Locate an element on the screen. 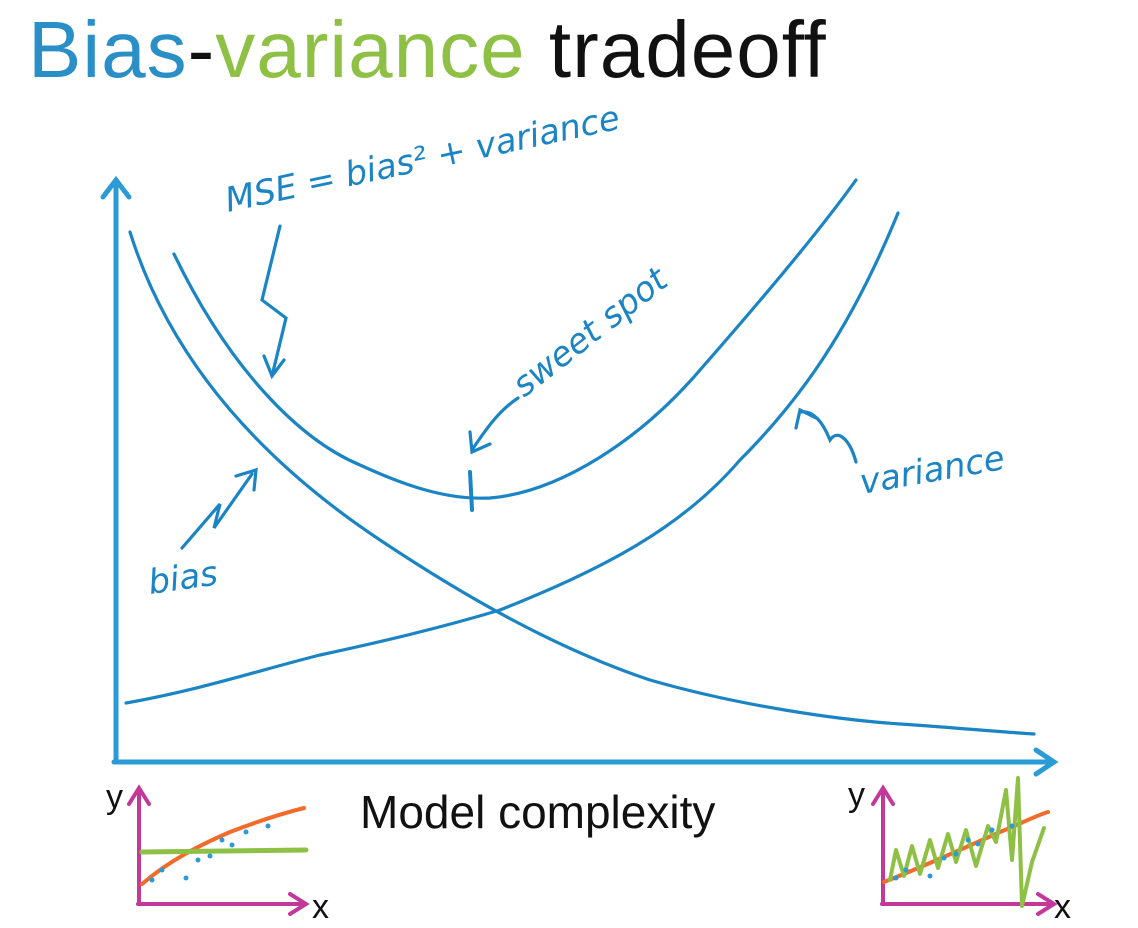 The width and height of the screenshot is (1138, 928). right-inset-x-arrowhead is located at coordinates (1047, 904).